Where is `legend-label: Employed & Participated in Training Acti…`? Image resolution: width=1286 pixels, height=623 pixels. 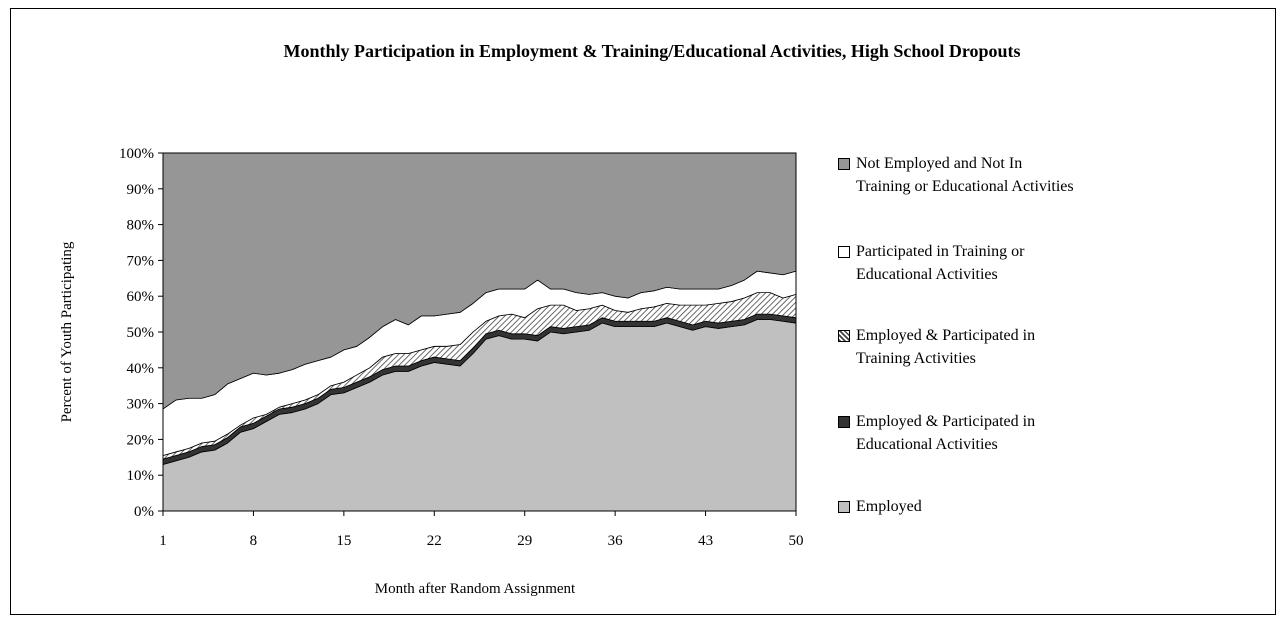
legend-label: Employed & Participated in Training Acti… is located at coordinates (946, 347).